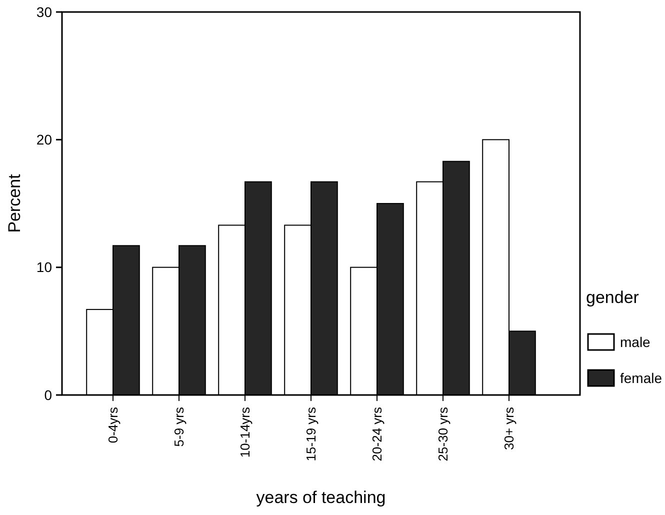 The height and width of the screenshot is (515, 665). Describe the element at coordinates (44, 140) in the screenshot. I see `y-tick-label: 20` at that location.